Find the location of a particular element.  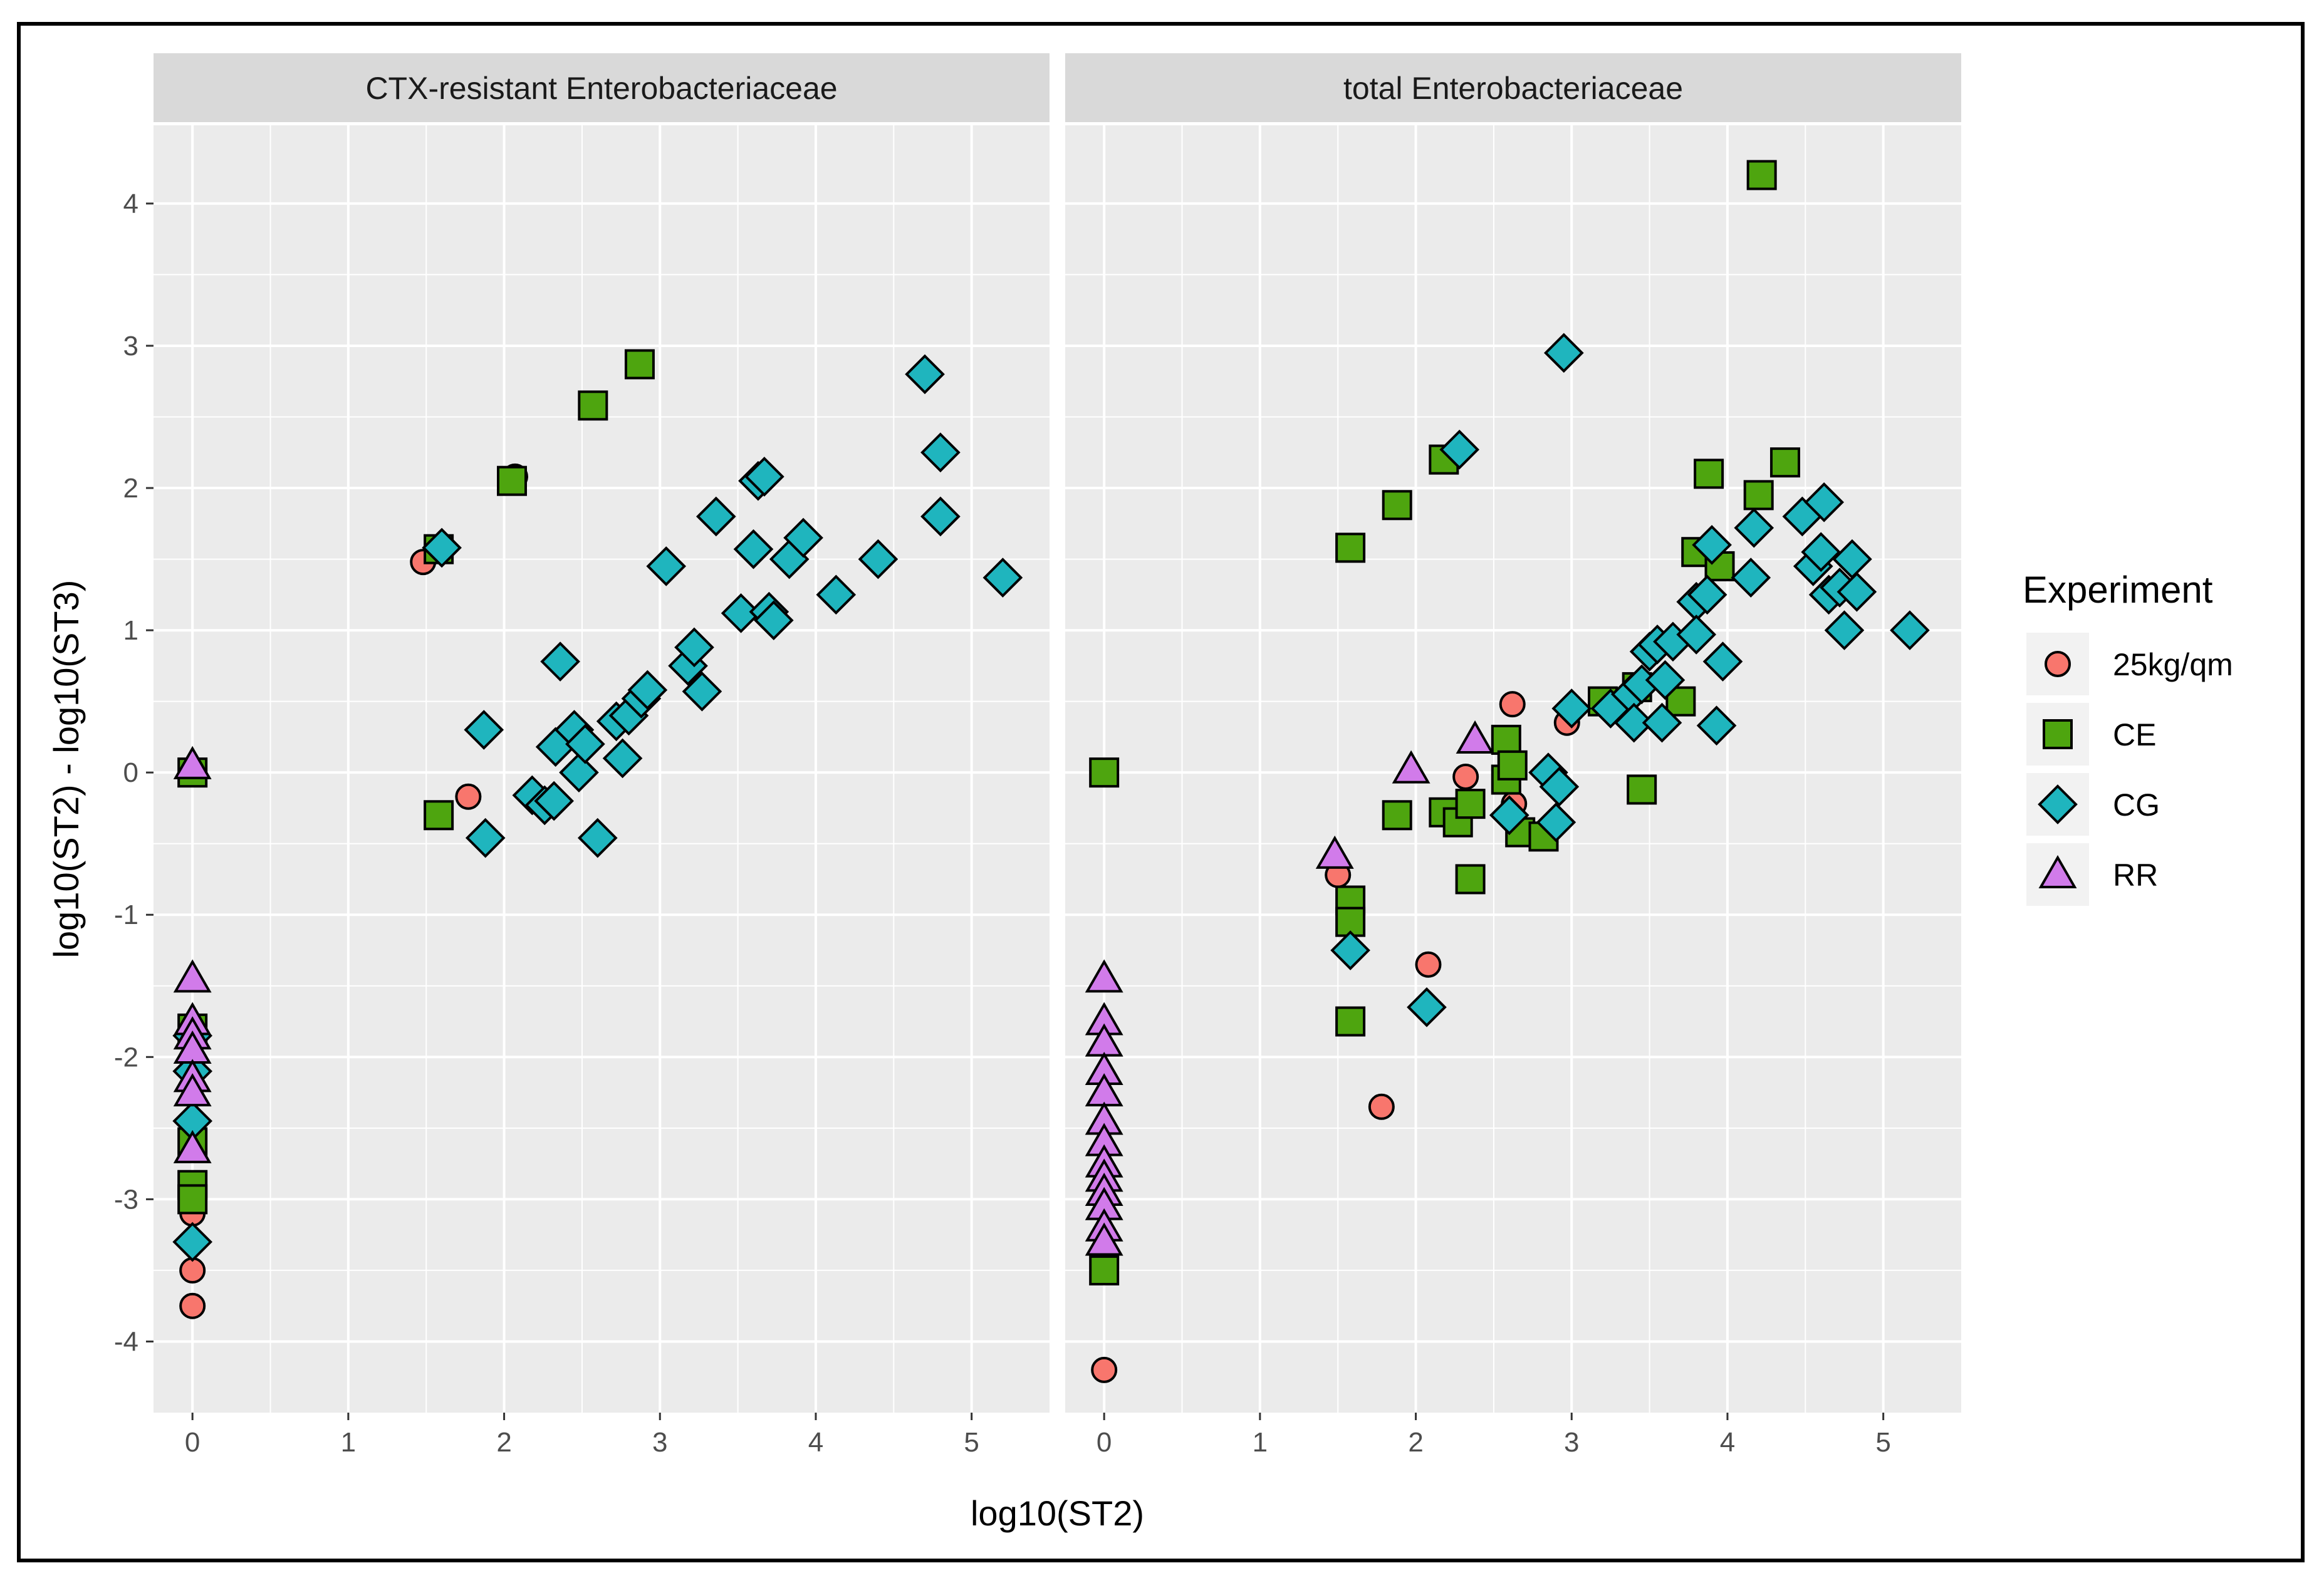

x-tick-label: 1 is located at coordinates (1260, 1442).